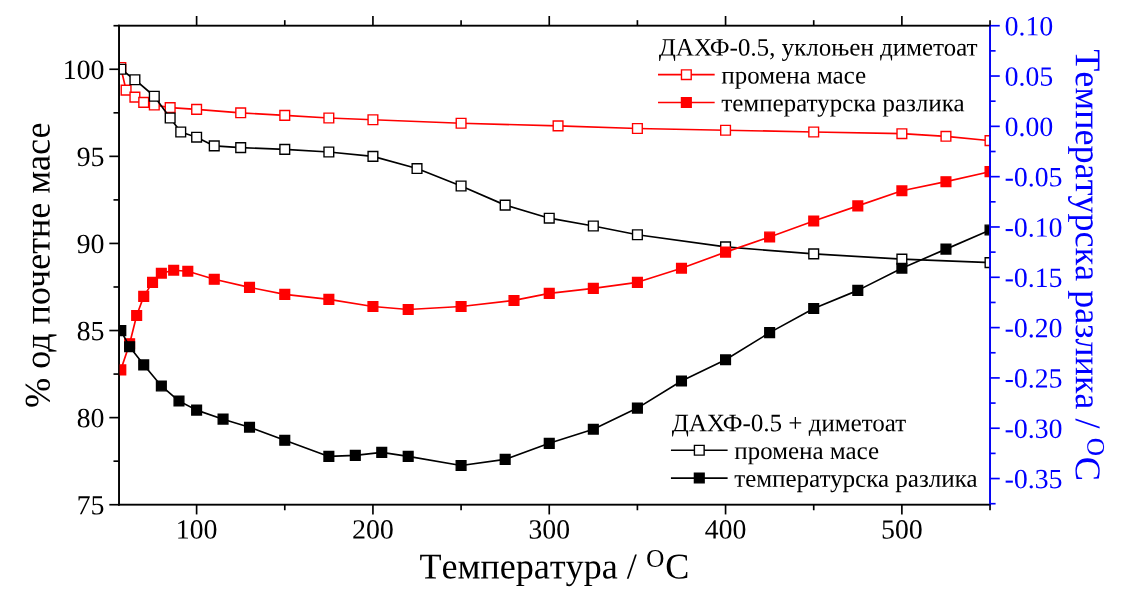 This screenshot has height=598, width=1123. I want to click on x-tick-label: 400, so click(725, 529).